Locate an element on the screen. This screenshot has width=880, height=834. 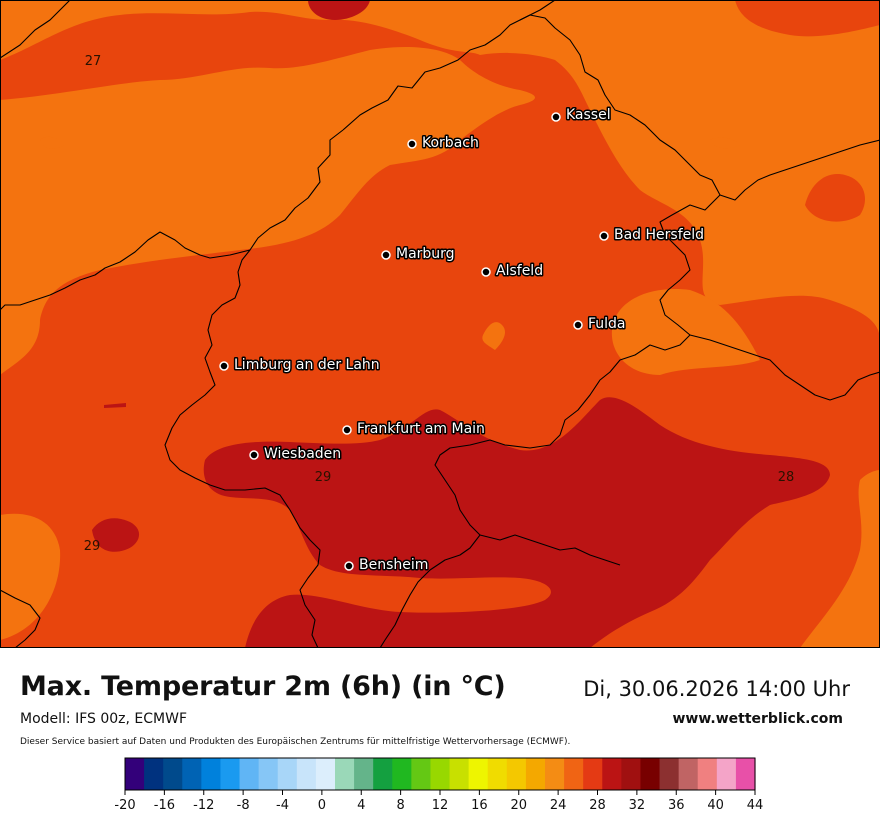
model-info: Modell: IFS 00z, ECMWF is located at coordinates (104, 719).